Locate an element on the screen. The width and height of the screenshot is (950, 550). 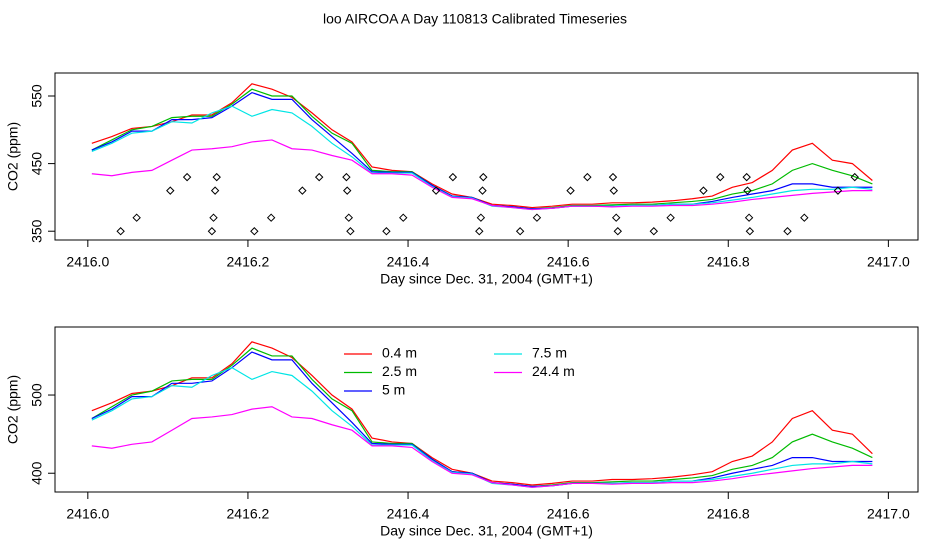
y-tick-label: 500 is located at coordinates (37, 395).